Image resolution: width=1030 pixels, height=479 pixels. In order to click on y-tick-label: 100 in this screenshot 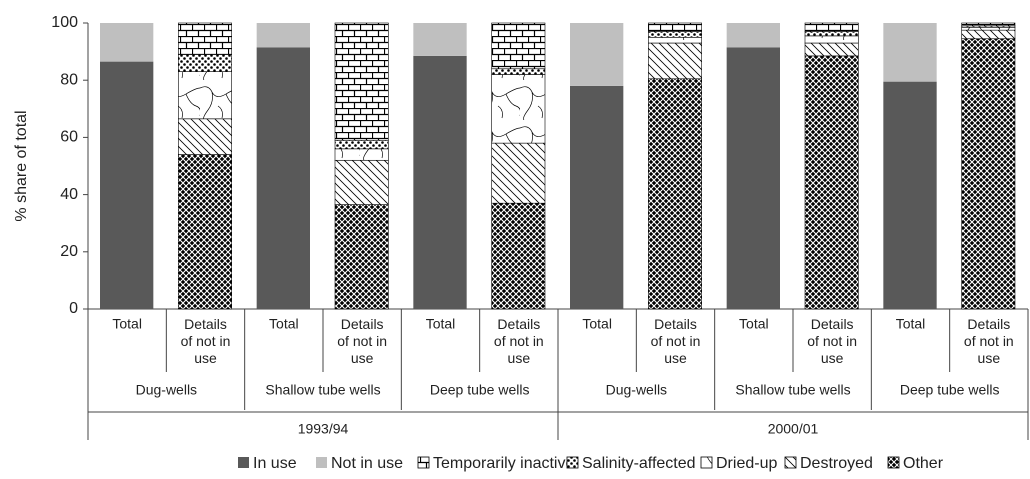, I will do `click(64, 22)`.